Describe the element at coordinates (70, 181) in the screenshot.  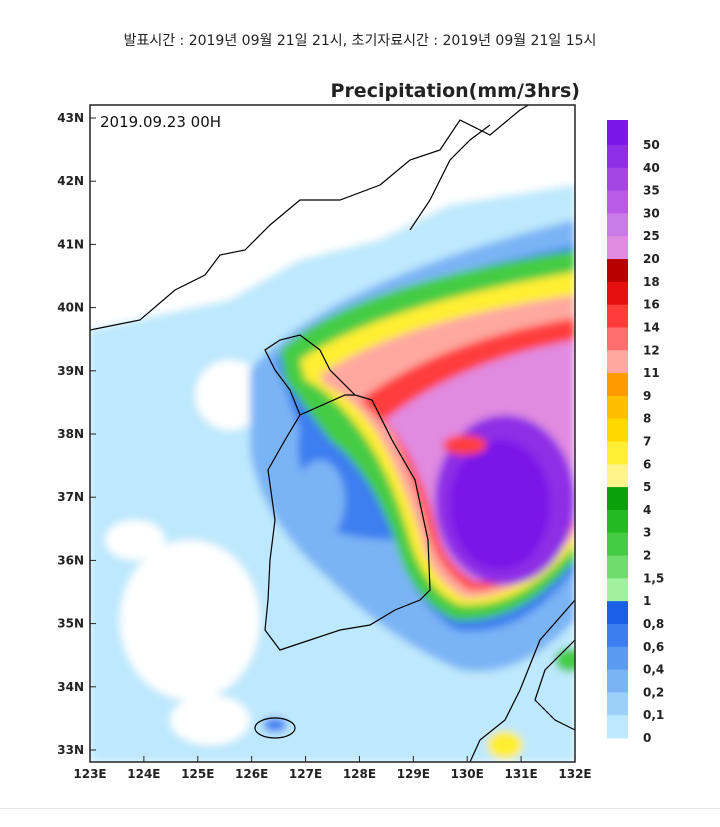
I see `lat-label: 42N` at that location.